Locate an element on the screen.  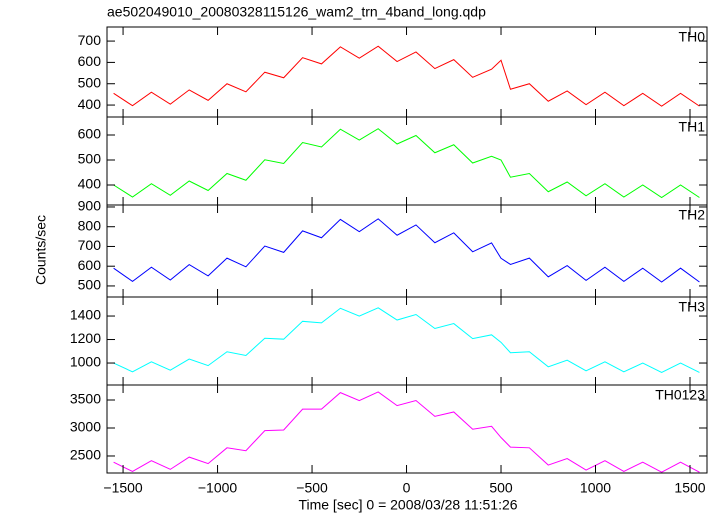
panel-label: TH1 is located at coordinates (692, 127).